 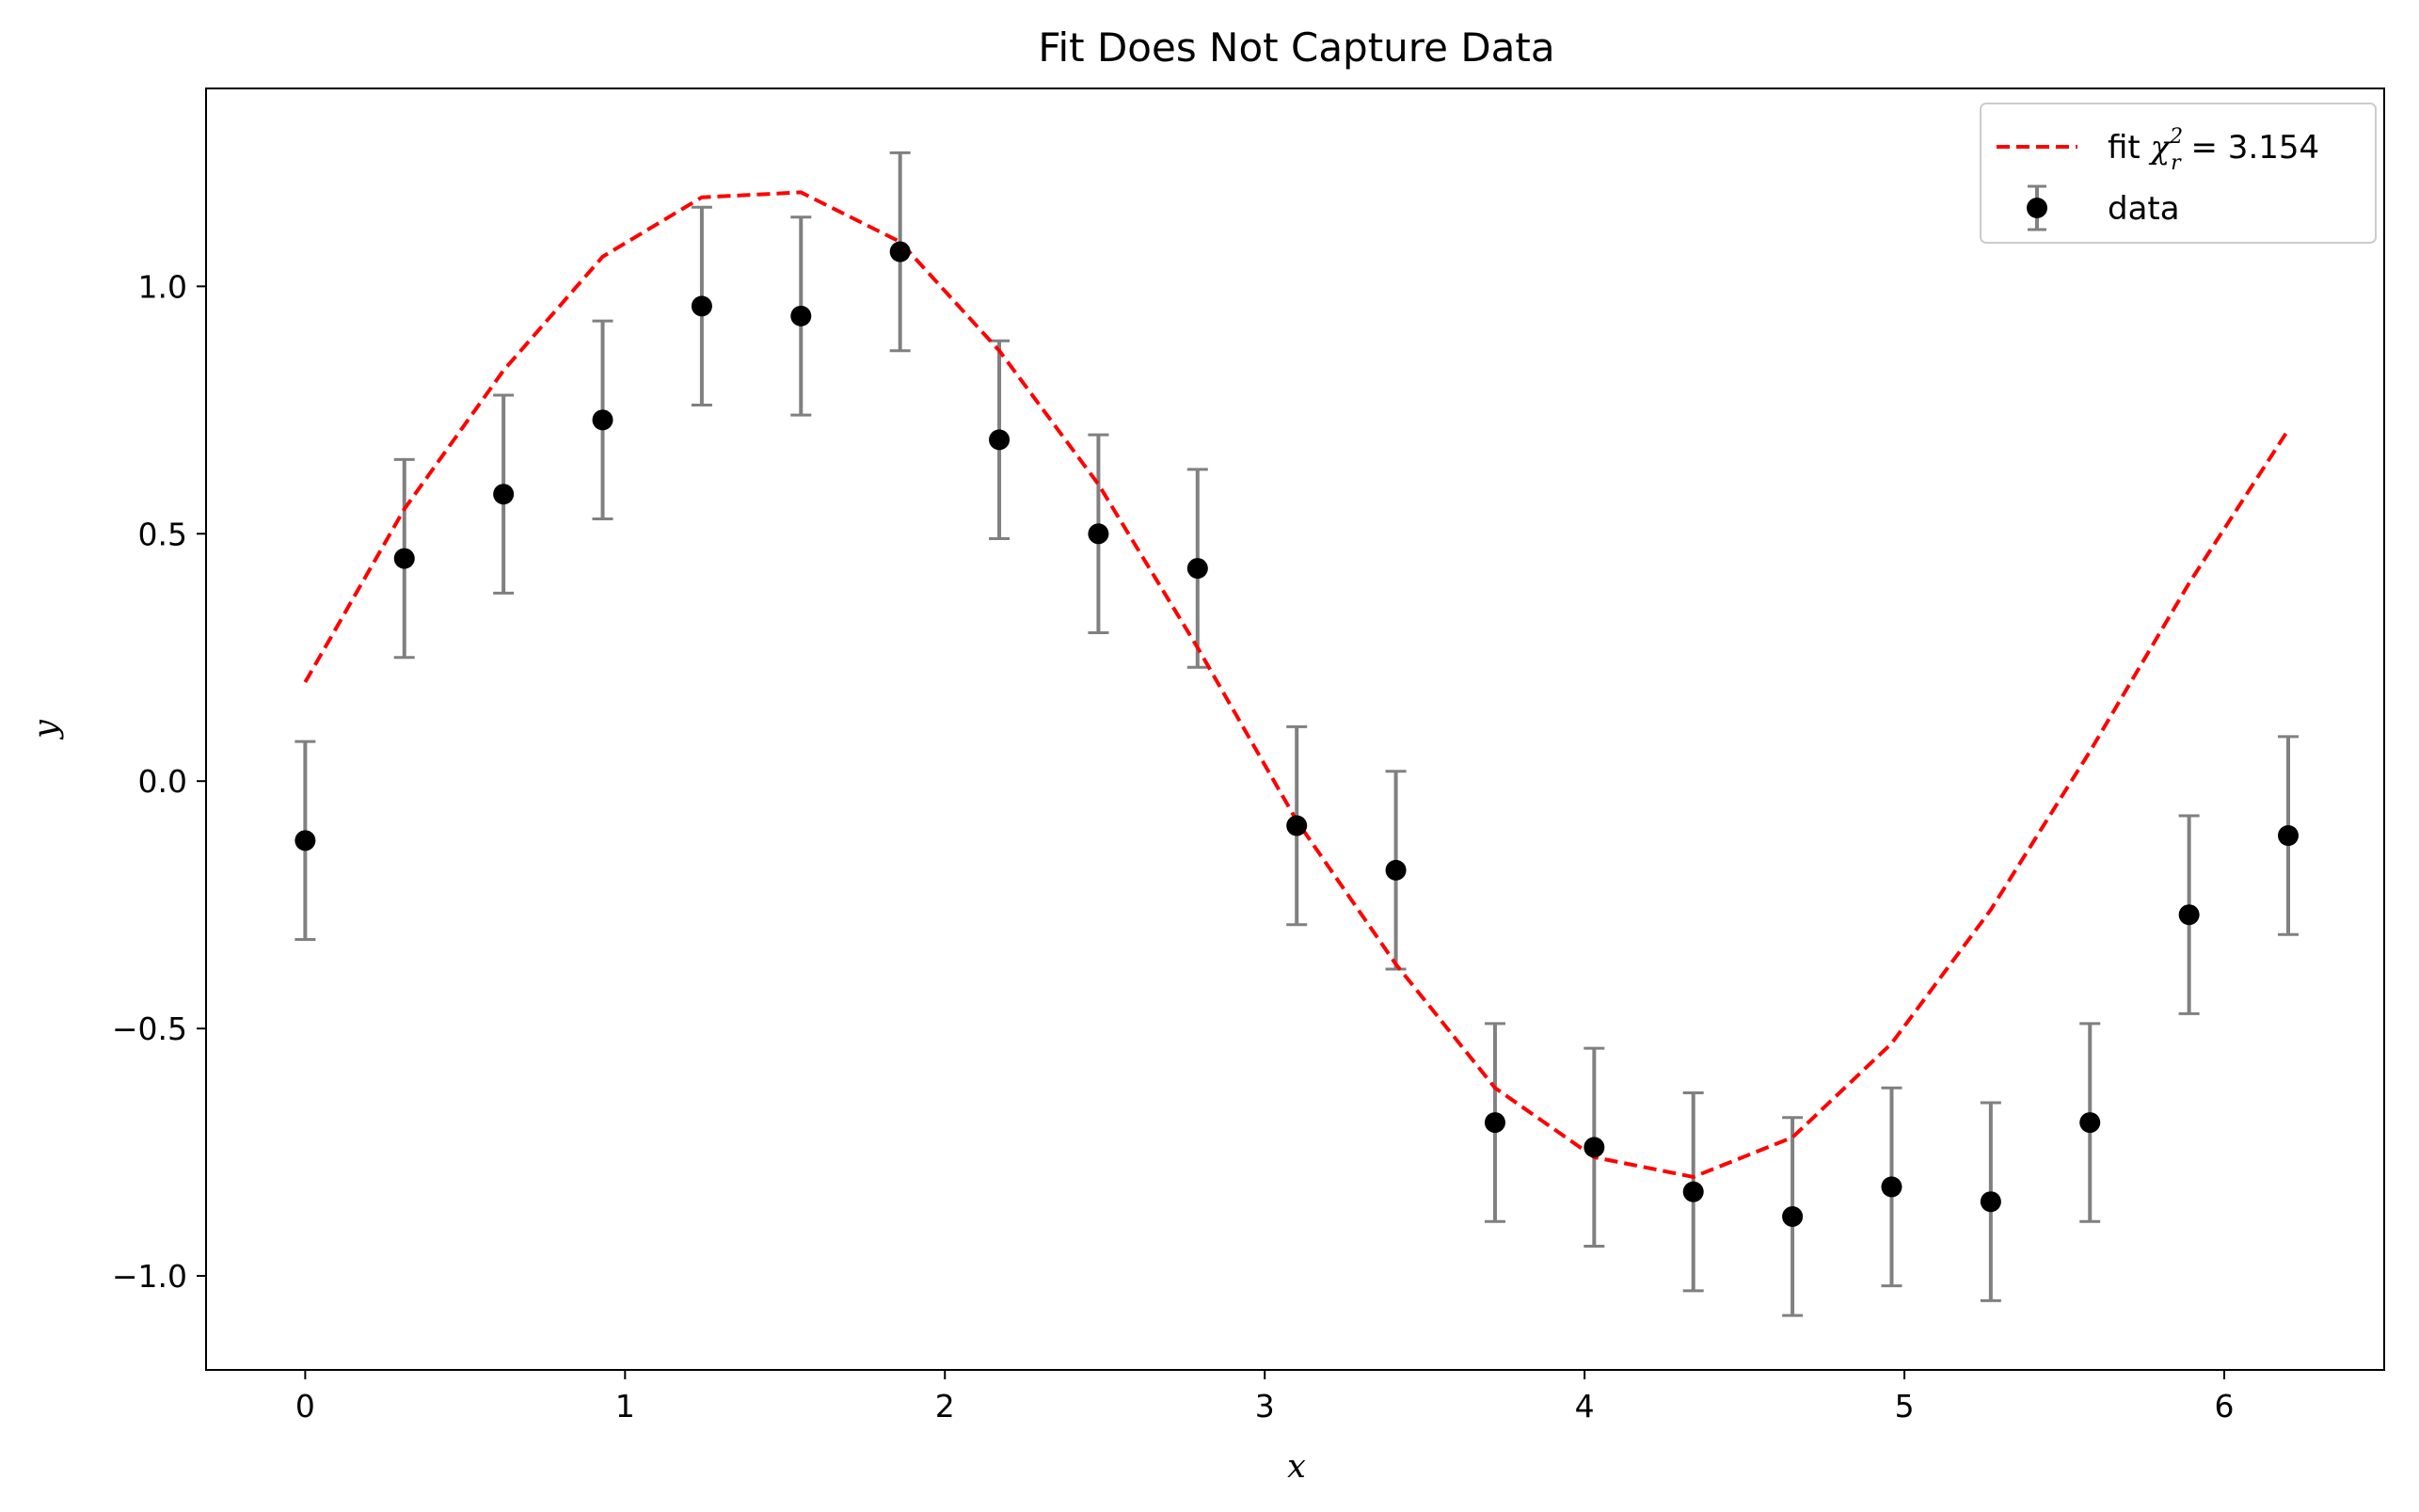 I want to click on x-tick-label: 2, so click(x=945, y=1406).